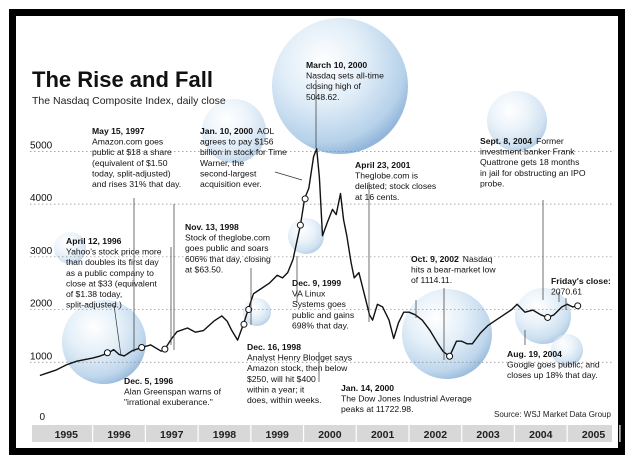 This screenshot has width=634, height=464. Describe the element at coordinates (594, 435) in the screenshot. I see `year-label: 2005` at that location.